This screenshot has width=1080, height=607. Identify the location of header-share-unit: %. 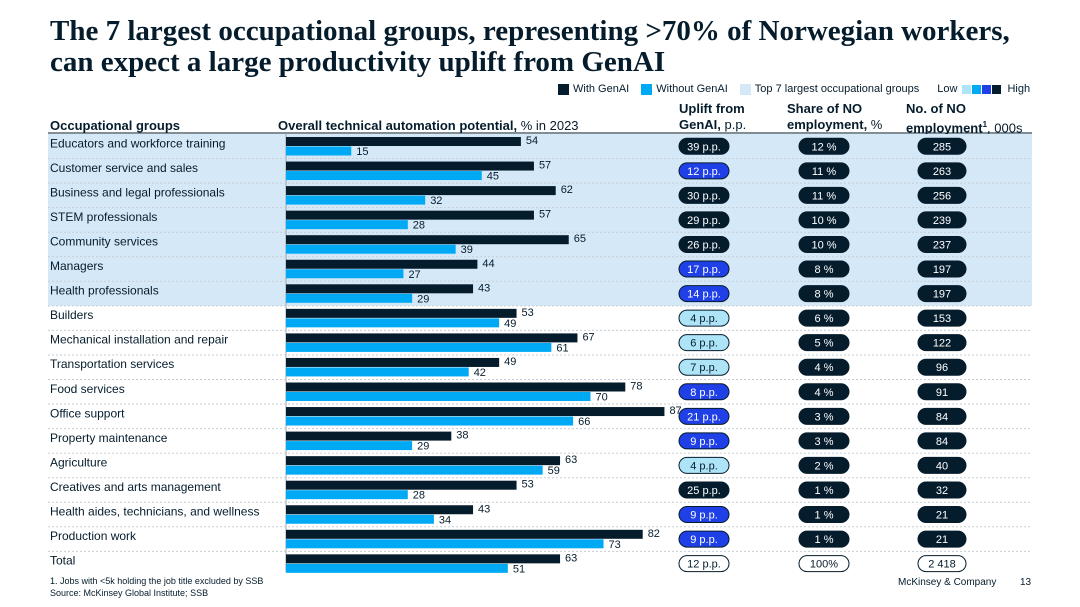
(875, 124).